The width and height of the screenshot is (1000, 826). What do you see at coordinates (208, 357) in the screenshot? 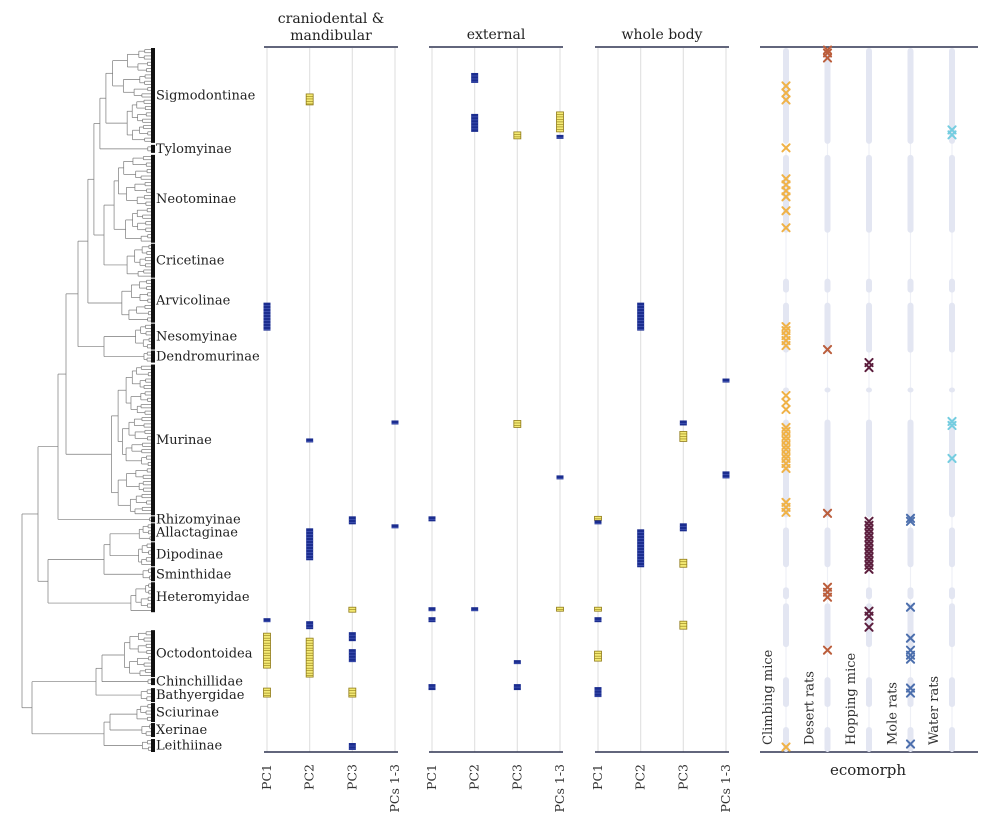
I see `clade-label: Dendromurinae` at bounding box center [208, 357].